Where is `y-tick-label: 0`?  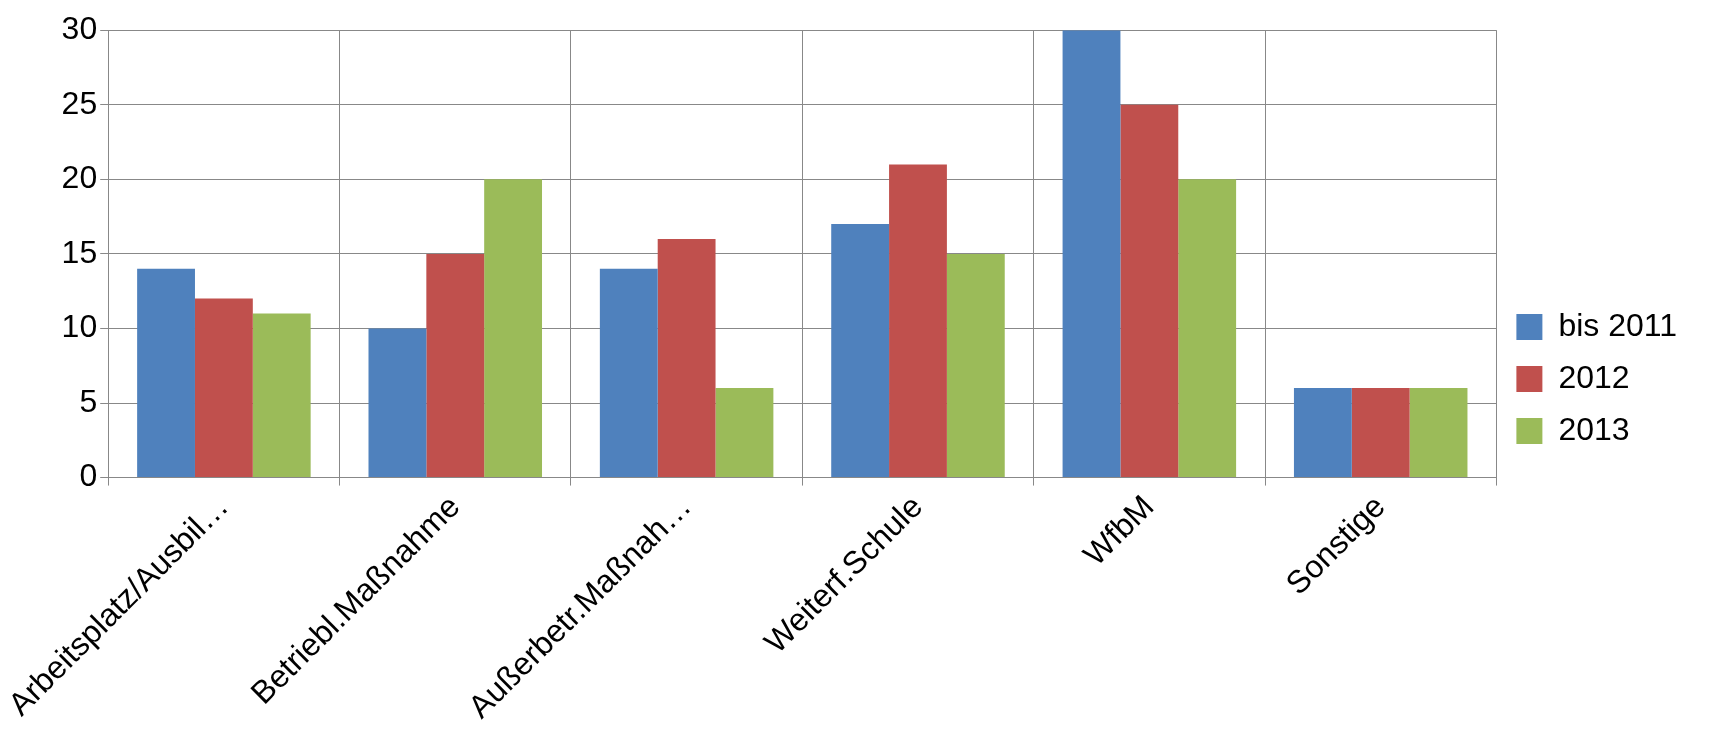
y-tick-label: 0 is located at coordinates (88, 475).